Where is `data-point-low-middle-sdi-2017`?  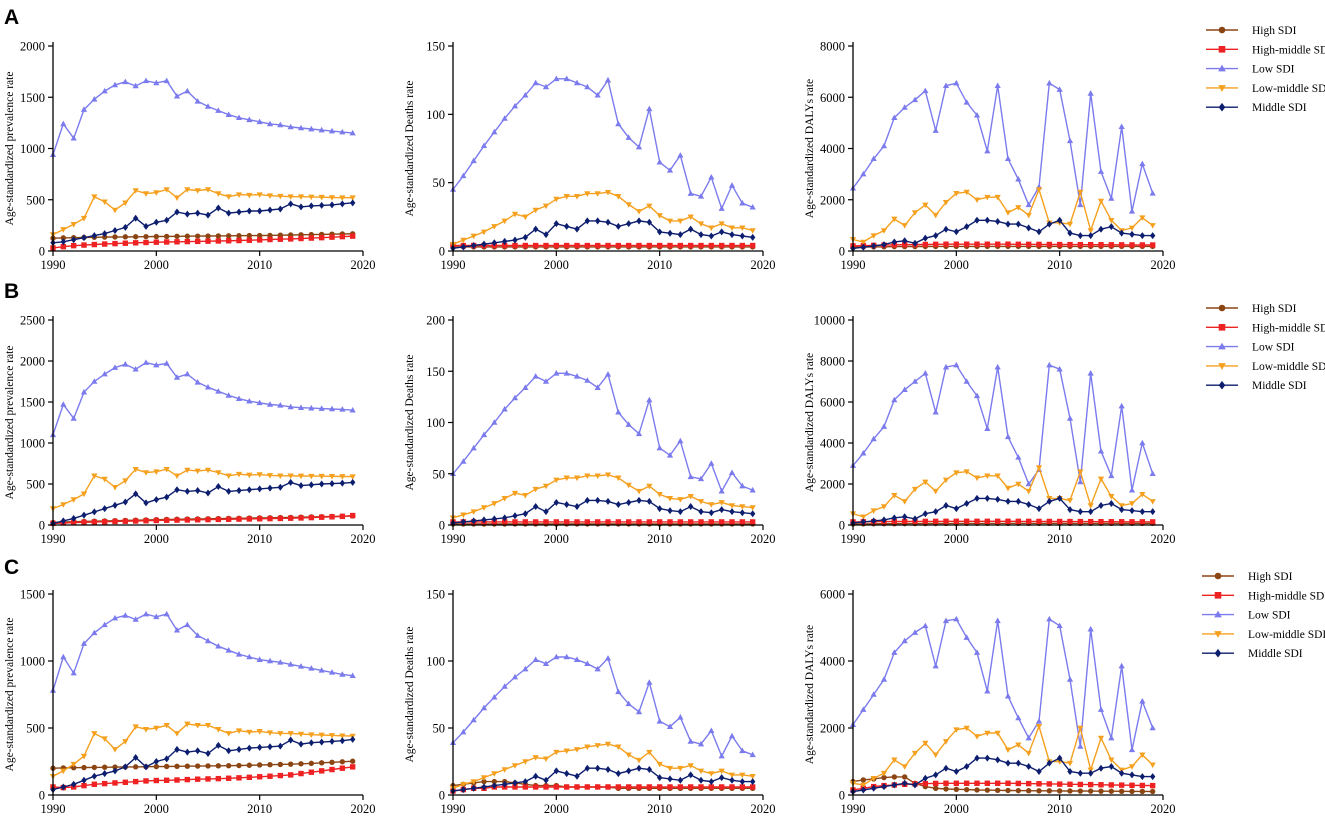
data-point-low-middle-sdi-2017 is located at coordinates (732, 228).